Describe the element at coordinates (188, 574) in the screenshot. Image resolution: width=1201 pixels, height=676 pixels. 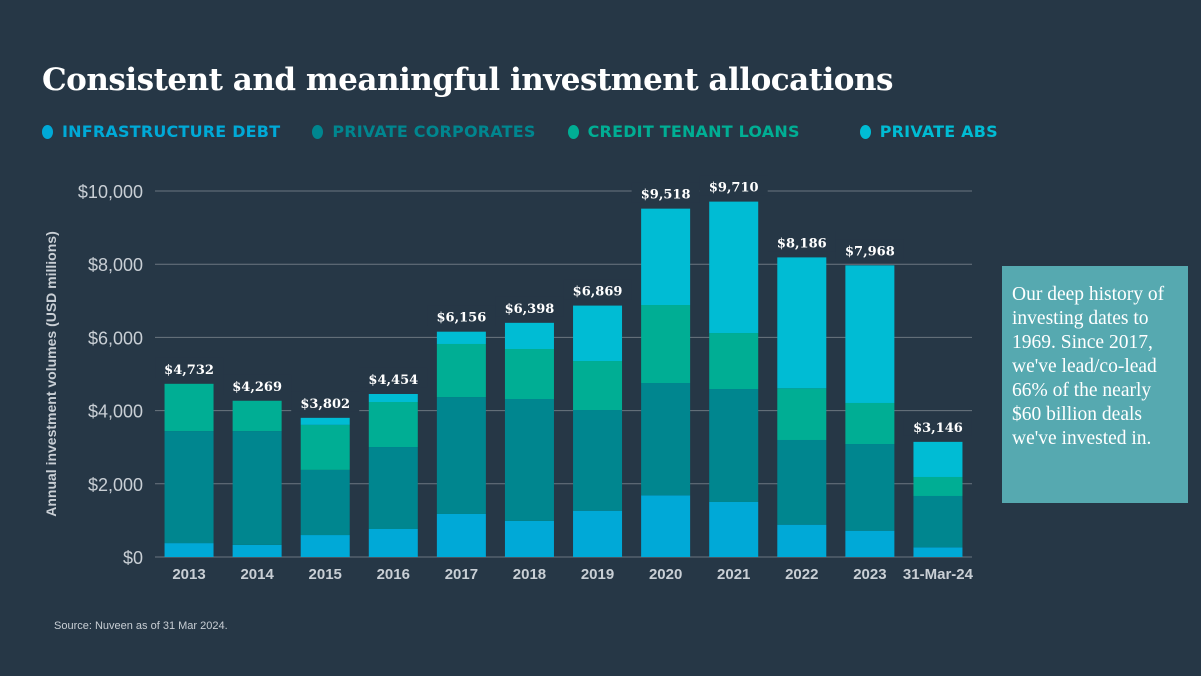
I see `x-tick-label: 2013` at that location.